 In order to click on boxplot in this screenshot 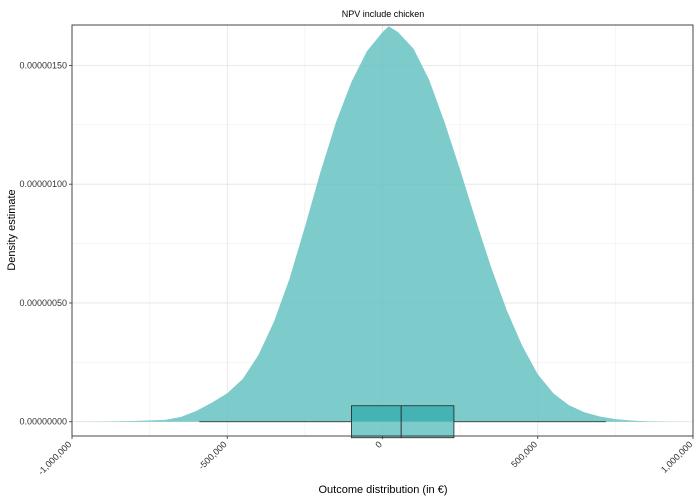, I will do `click(403, 422)`.